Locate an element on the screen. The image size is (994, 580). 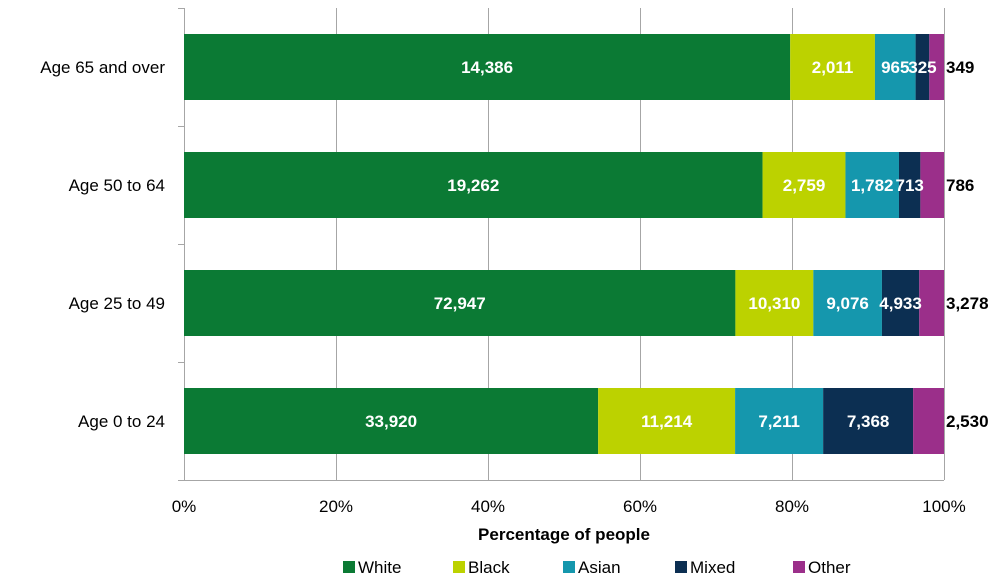
x-tick-label: 100% is located at coordinates (943, 506).